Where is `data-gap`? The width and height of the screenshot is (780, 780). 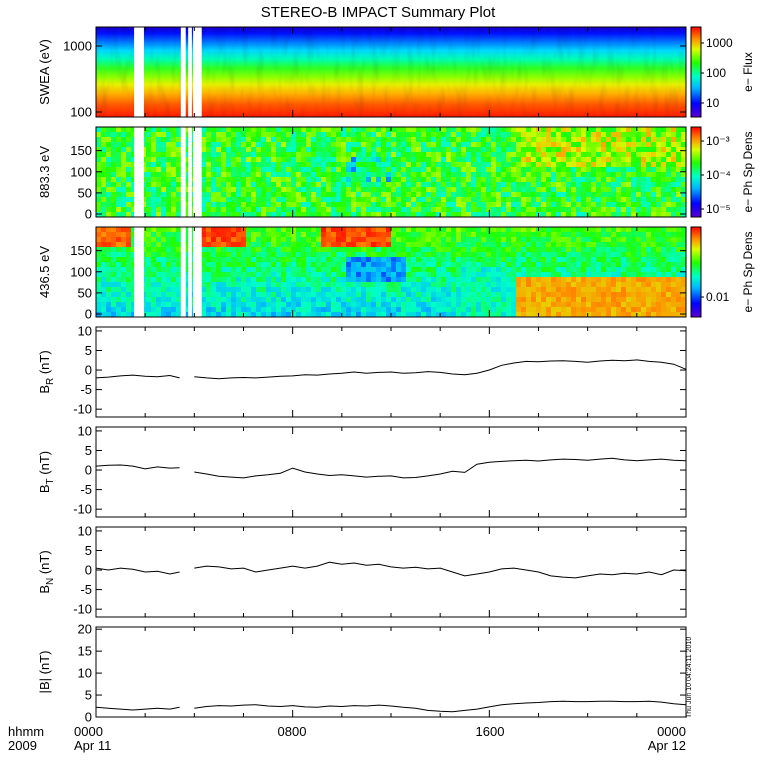 data-gap is located at coordinates (183, 272).